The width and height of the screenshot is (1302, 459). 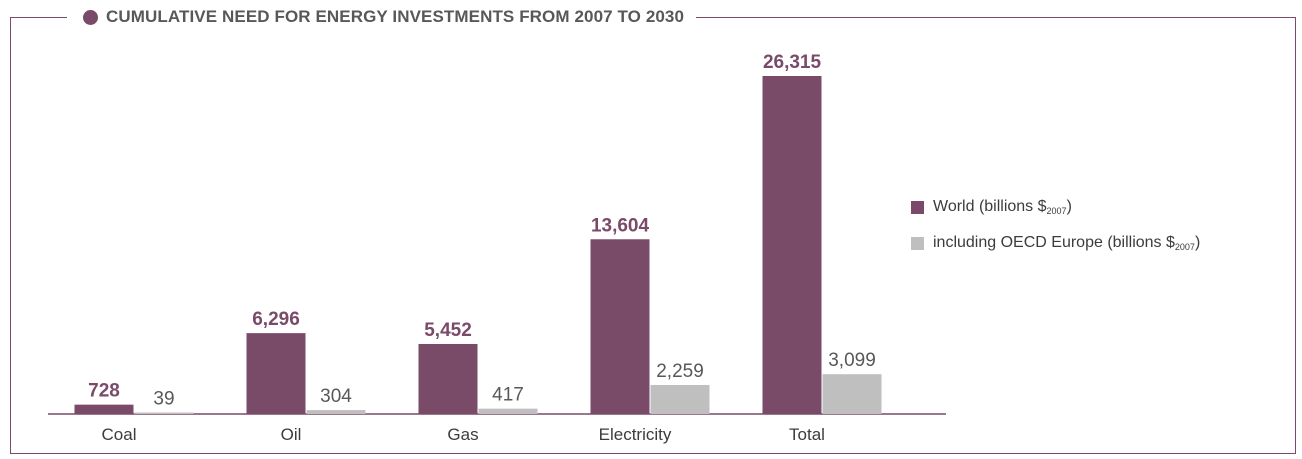 What do you see at coordinates (462, 434) in the screenshot?
I see `x-tick-label-gas: Gas` at bounding box center [462, 434].